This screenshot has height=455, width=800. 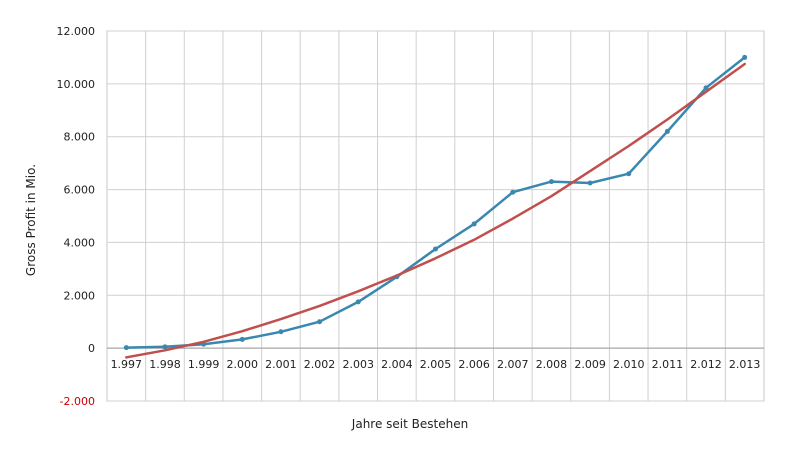 I want to click on x-tick-label: 2.005, so click(x=436, y=364).